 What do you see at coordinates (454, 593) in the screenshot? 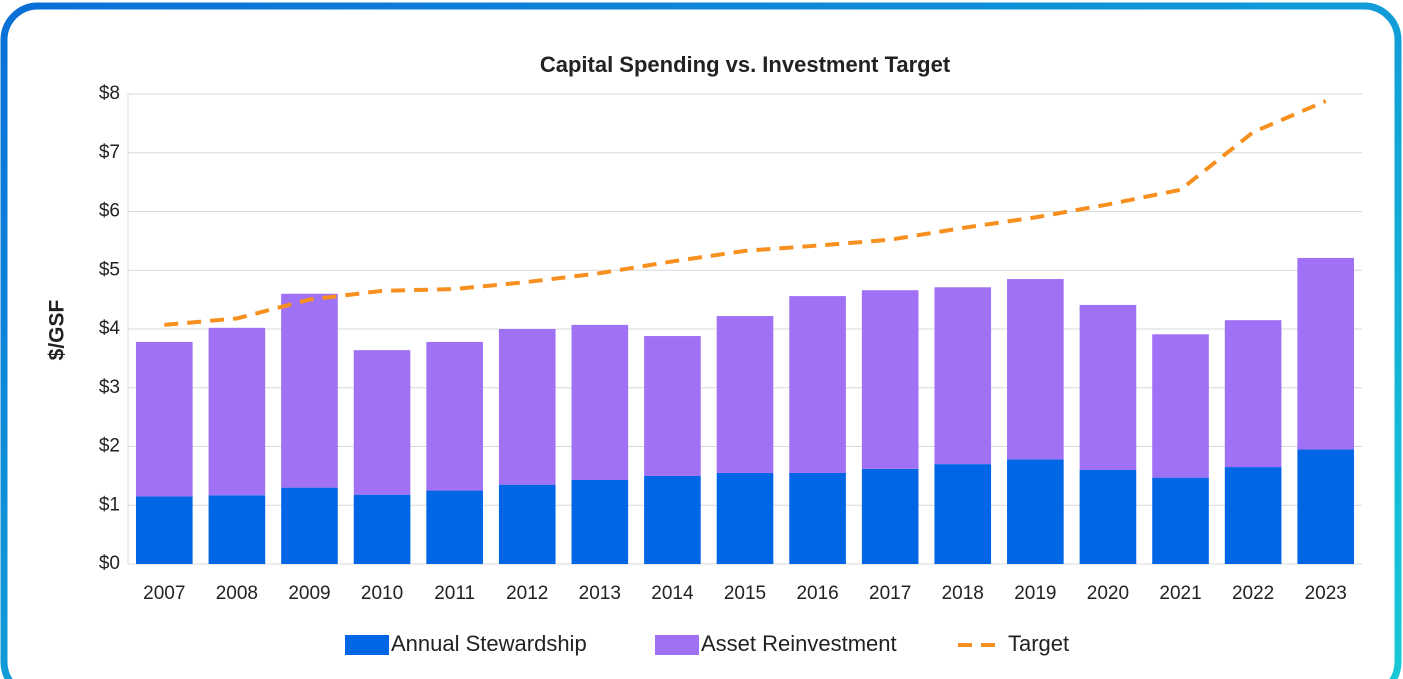
I see `x-tick-label: 2011` at bounding box center [454, 593].